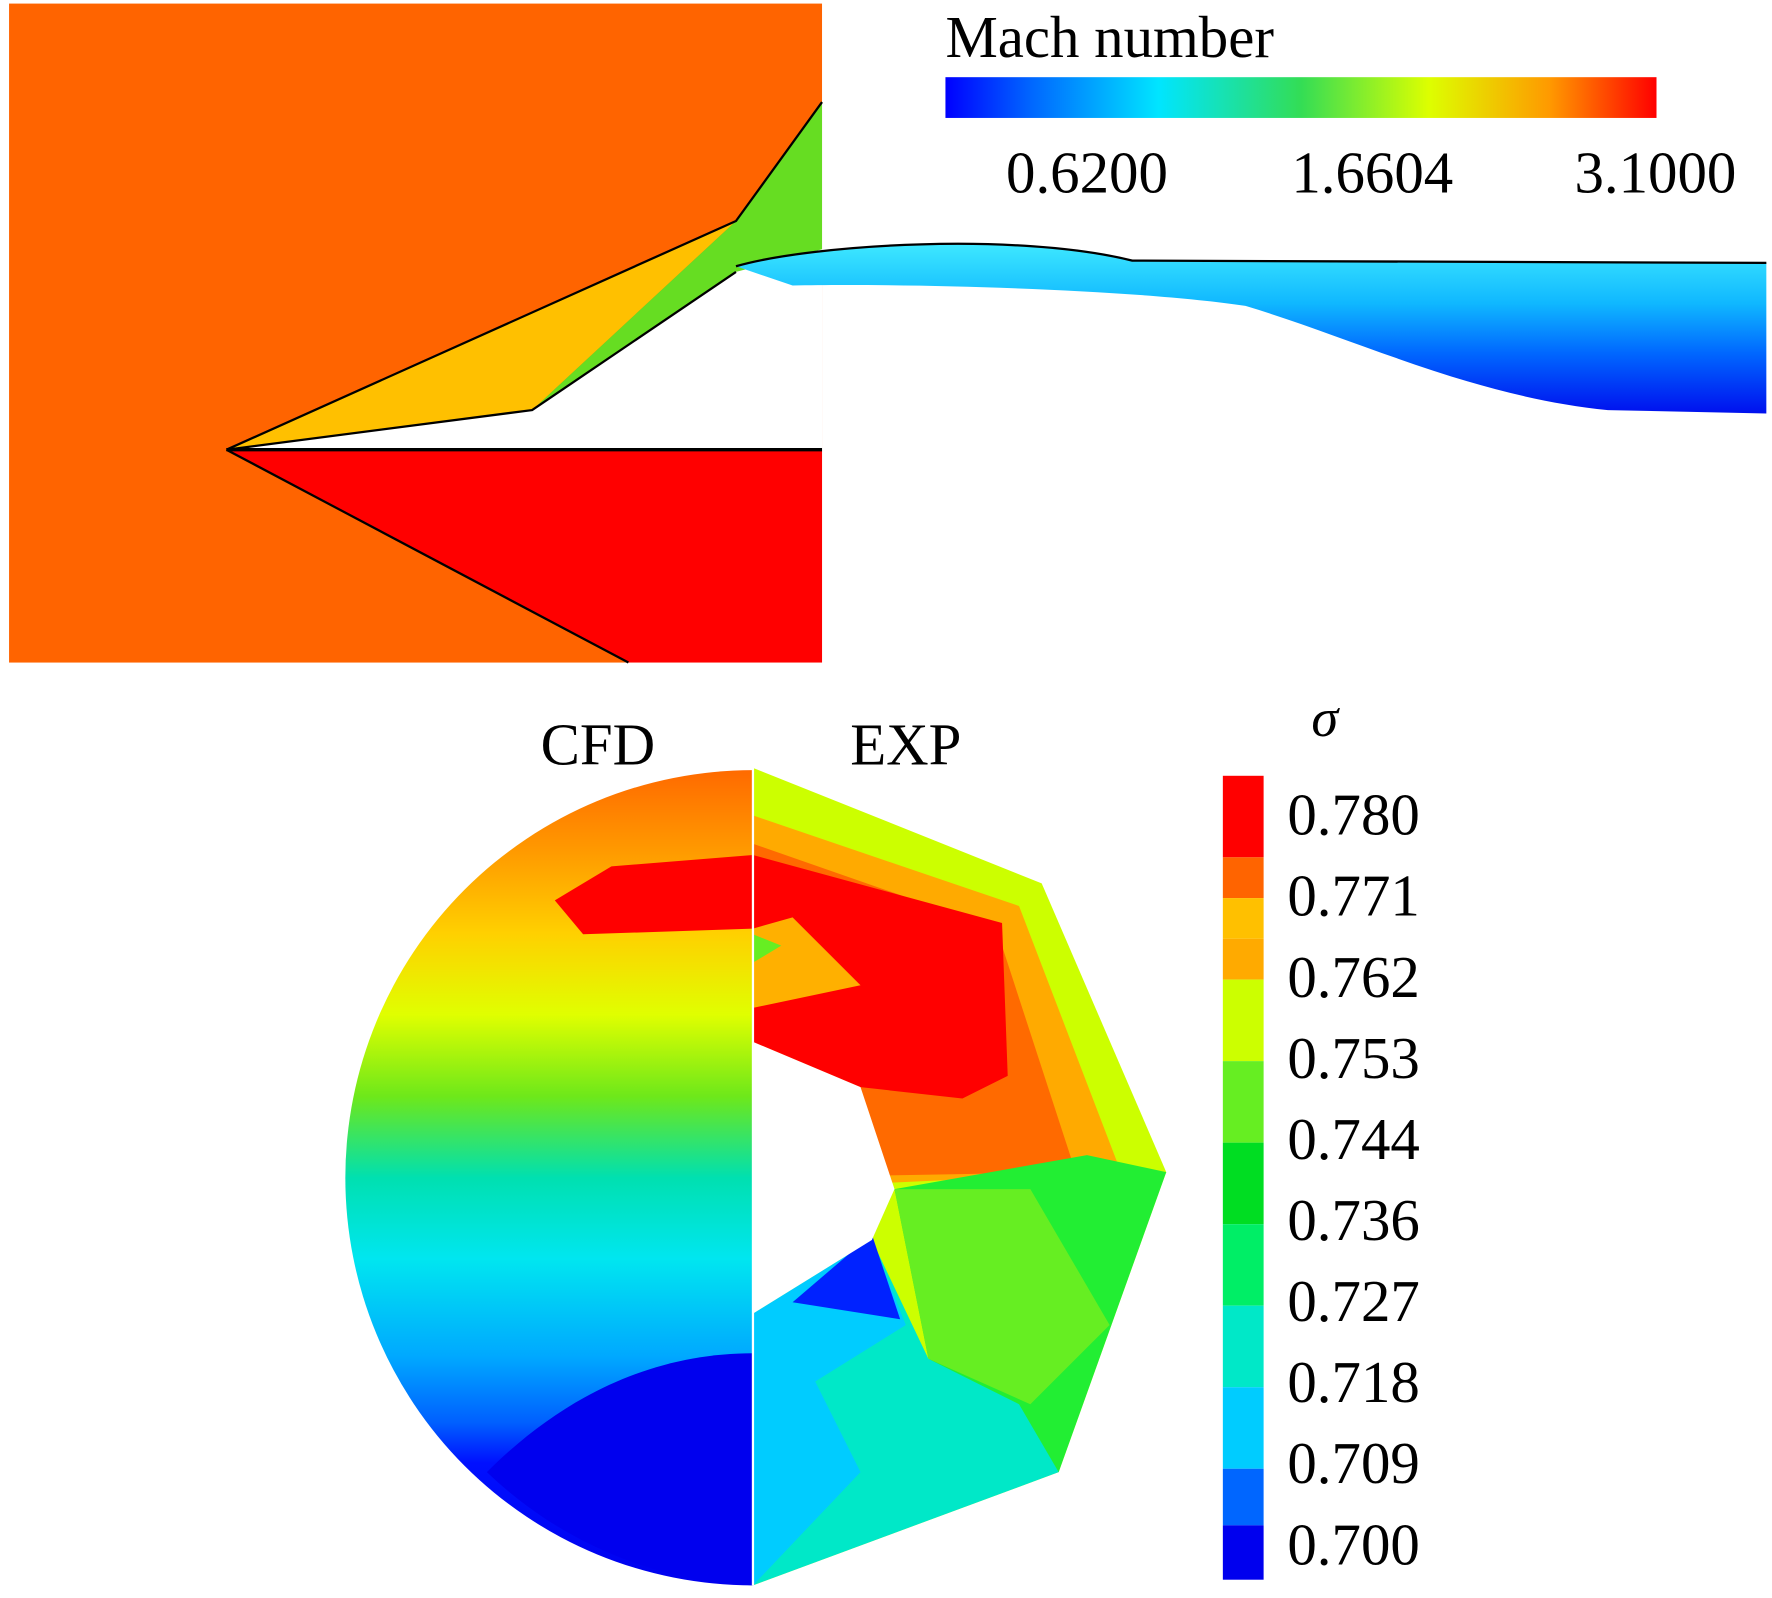 The width and height of the screenshot is (1772, 1598). I want to click on colorbar-tick-label: 0.6200, so click(1087, 173).